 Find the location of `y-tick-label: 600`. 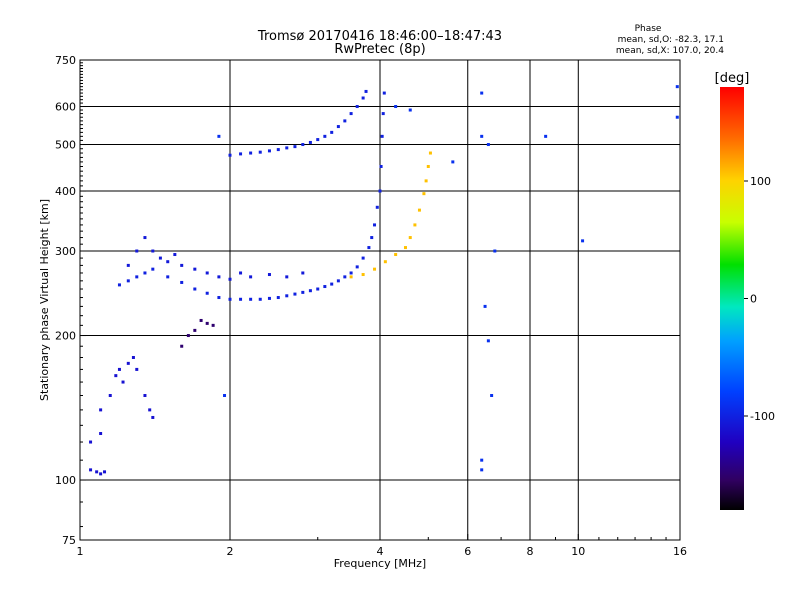

y-tick-label: 600 is located at coordinates (65, 107).